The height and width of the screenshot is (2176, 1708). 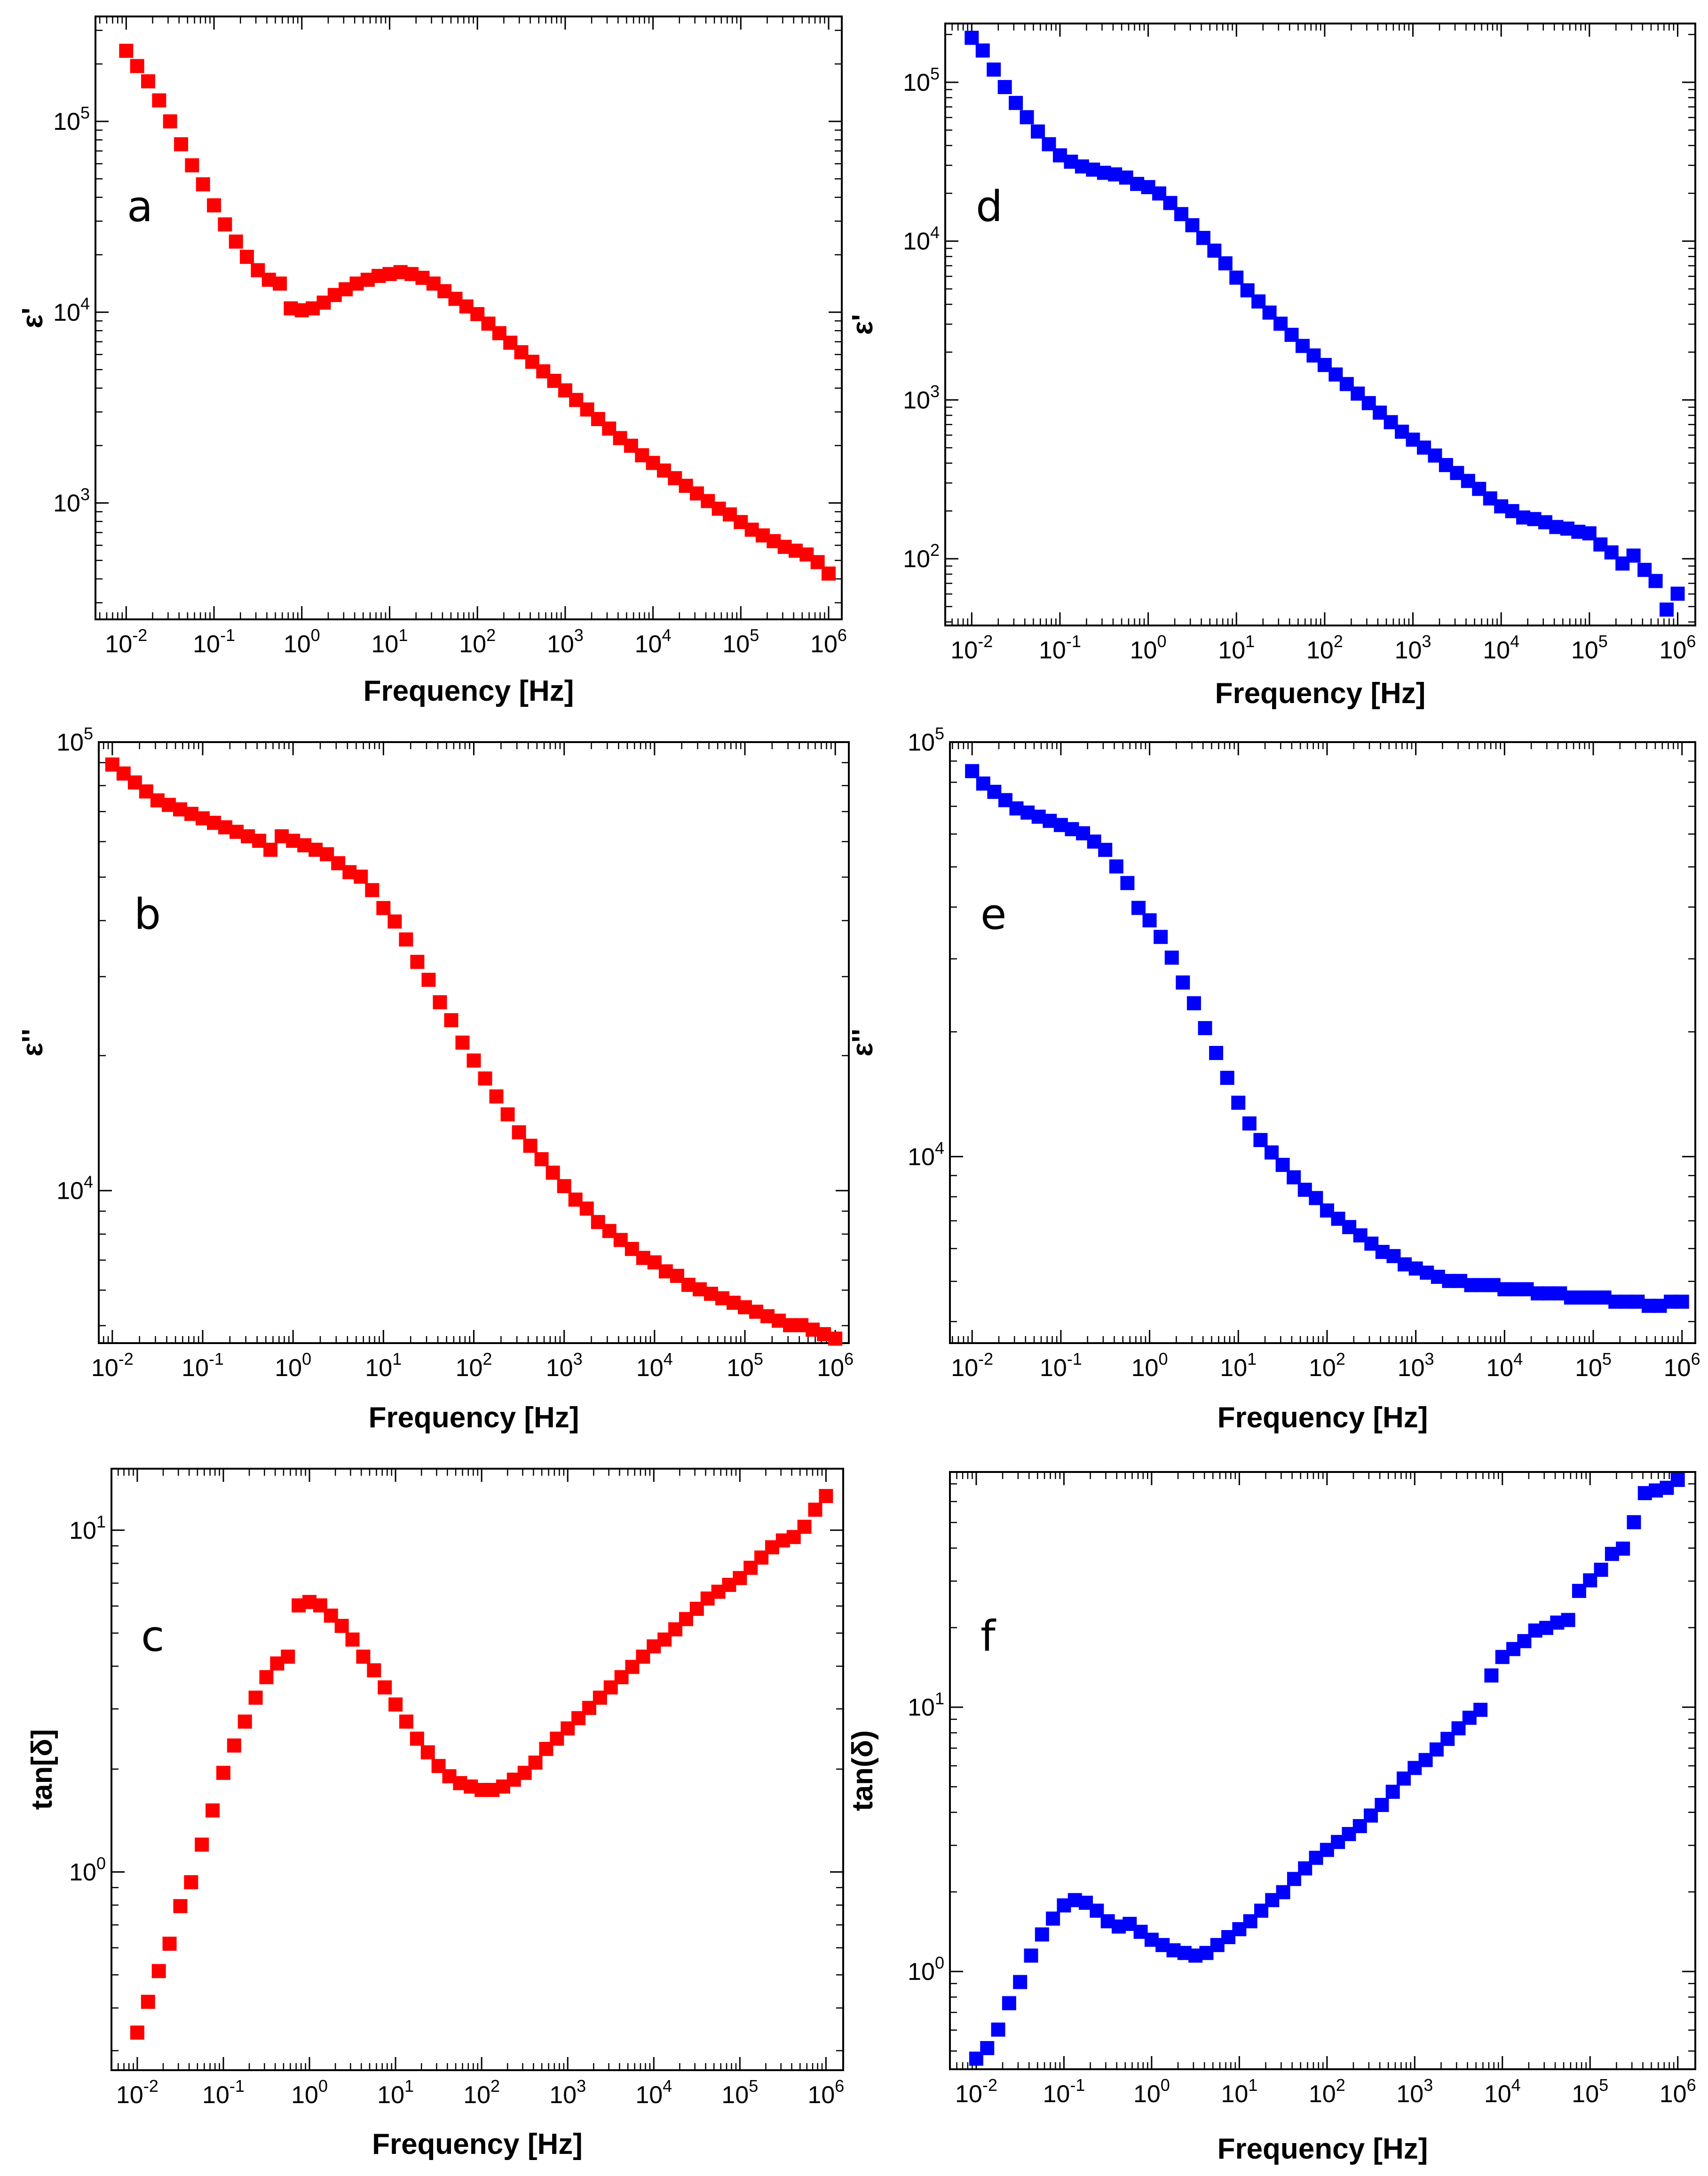 I want to click on y-axis-title: tan[δ], so click(x=42, y=1769).